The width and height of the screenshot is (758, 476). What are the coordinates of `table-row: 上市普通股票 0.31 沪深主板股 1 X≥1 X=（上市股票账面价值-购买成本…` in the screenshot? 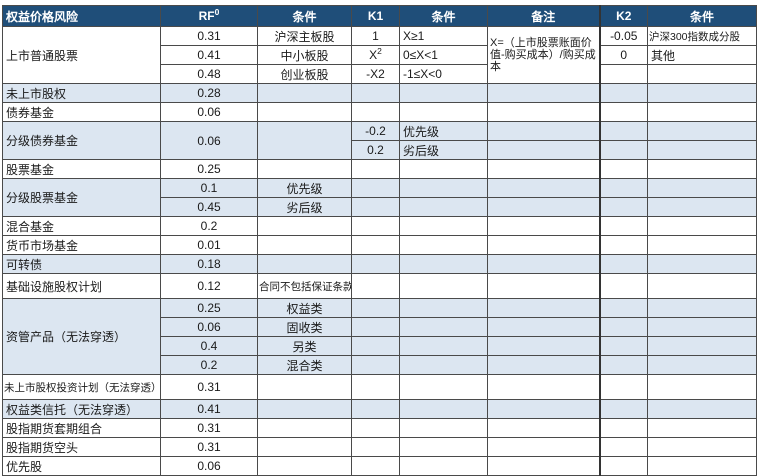 It's located at (379, 55).